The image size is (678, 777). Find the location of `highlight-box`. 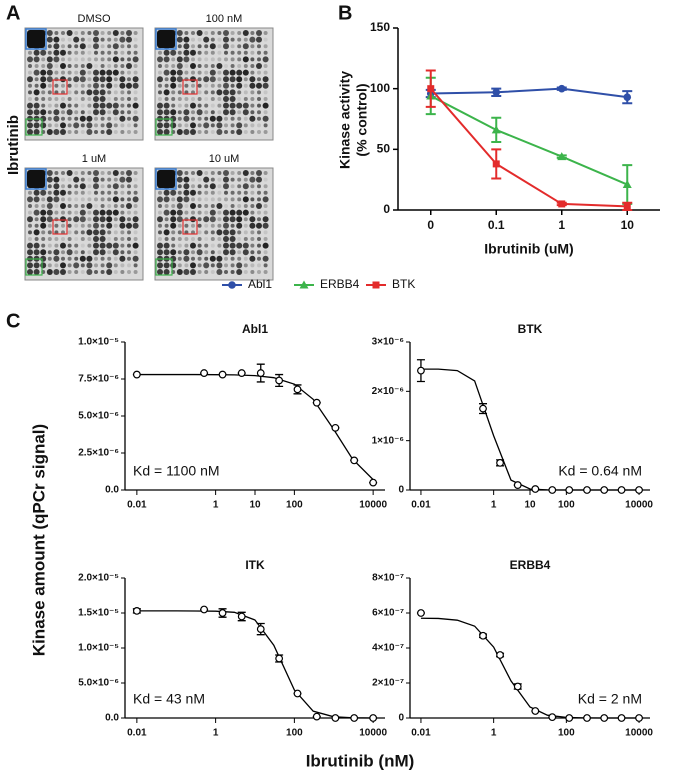

highlight-box is located at coordinates (164, 267).